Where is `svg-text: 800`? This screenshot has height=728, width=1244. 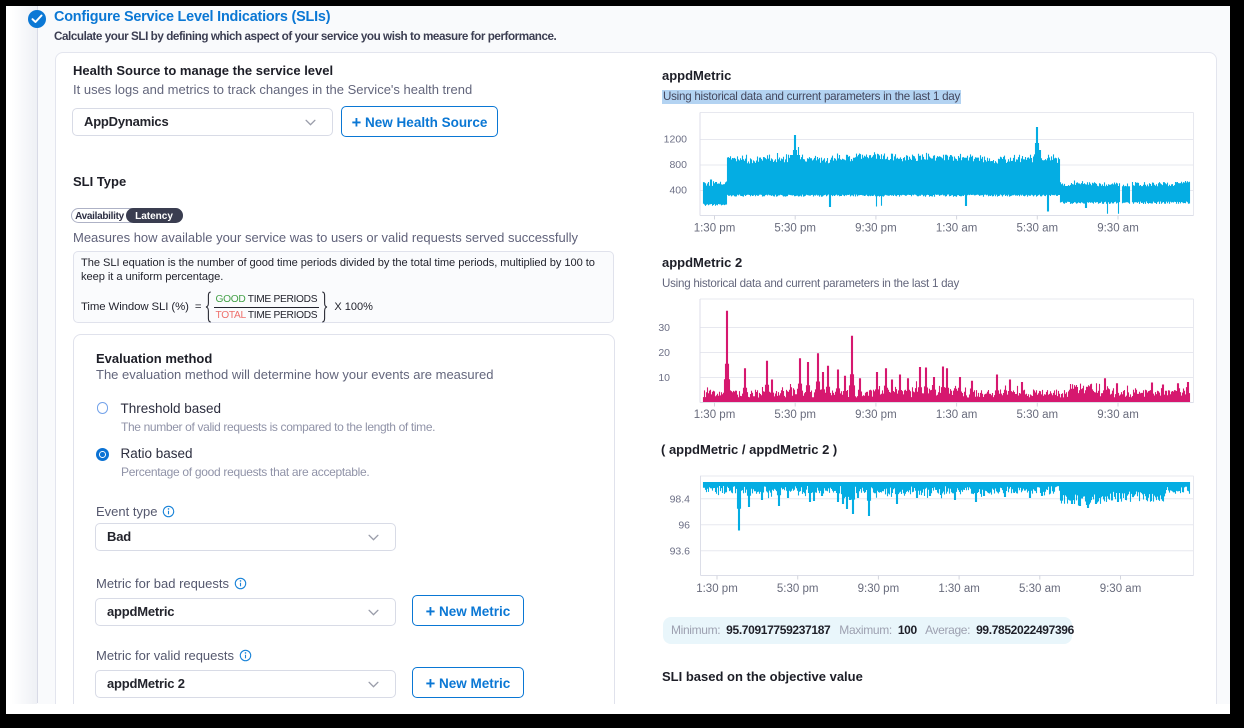
svg-text: 800 is located at coordinates (678, 165).